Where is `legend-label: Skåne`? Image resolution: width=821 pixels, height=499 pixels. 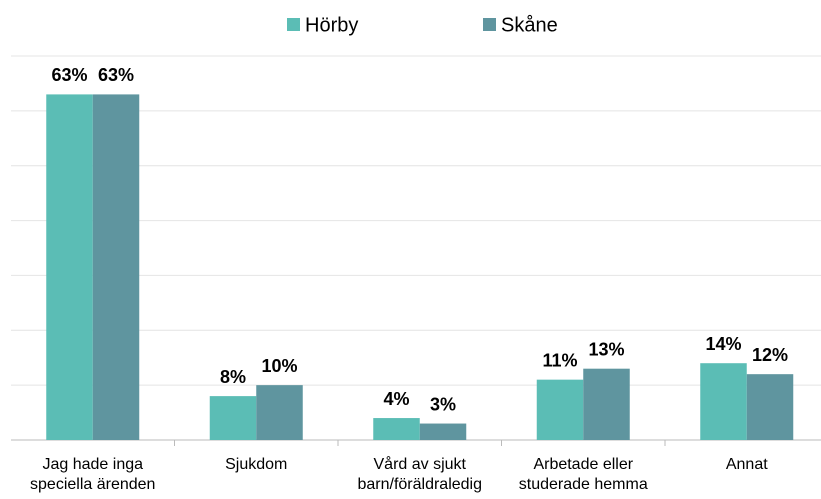 legend-label: Skåne is located at coordinates (529, 25).